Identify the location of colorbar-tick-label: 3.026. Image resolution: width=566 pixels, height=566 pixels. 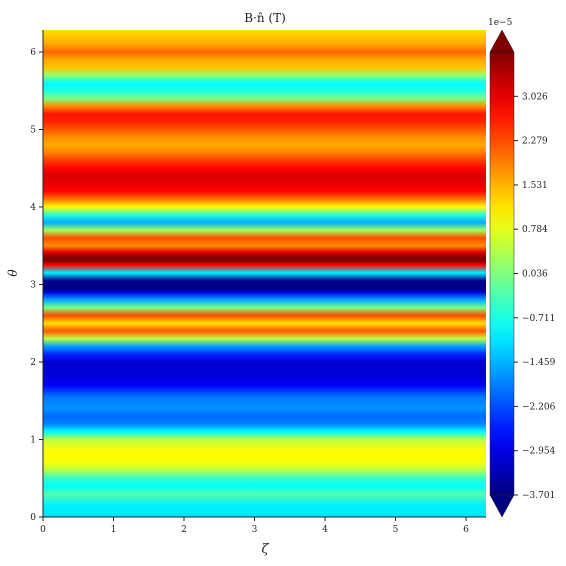
(535, 97).